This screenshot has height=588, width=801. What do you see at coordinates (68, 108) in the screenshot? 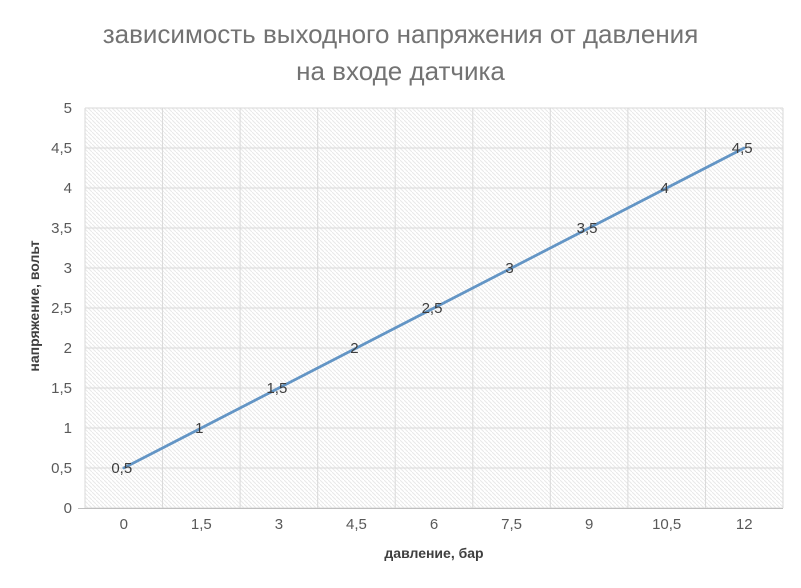
I see `y-tick-label: 5` at bounding box center [68, 108].